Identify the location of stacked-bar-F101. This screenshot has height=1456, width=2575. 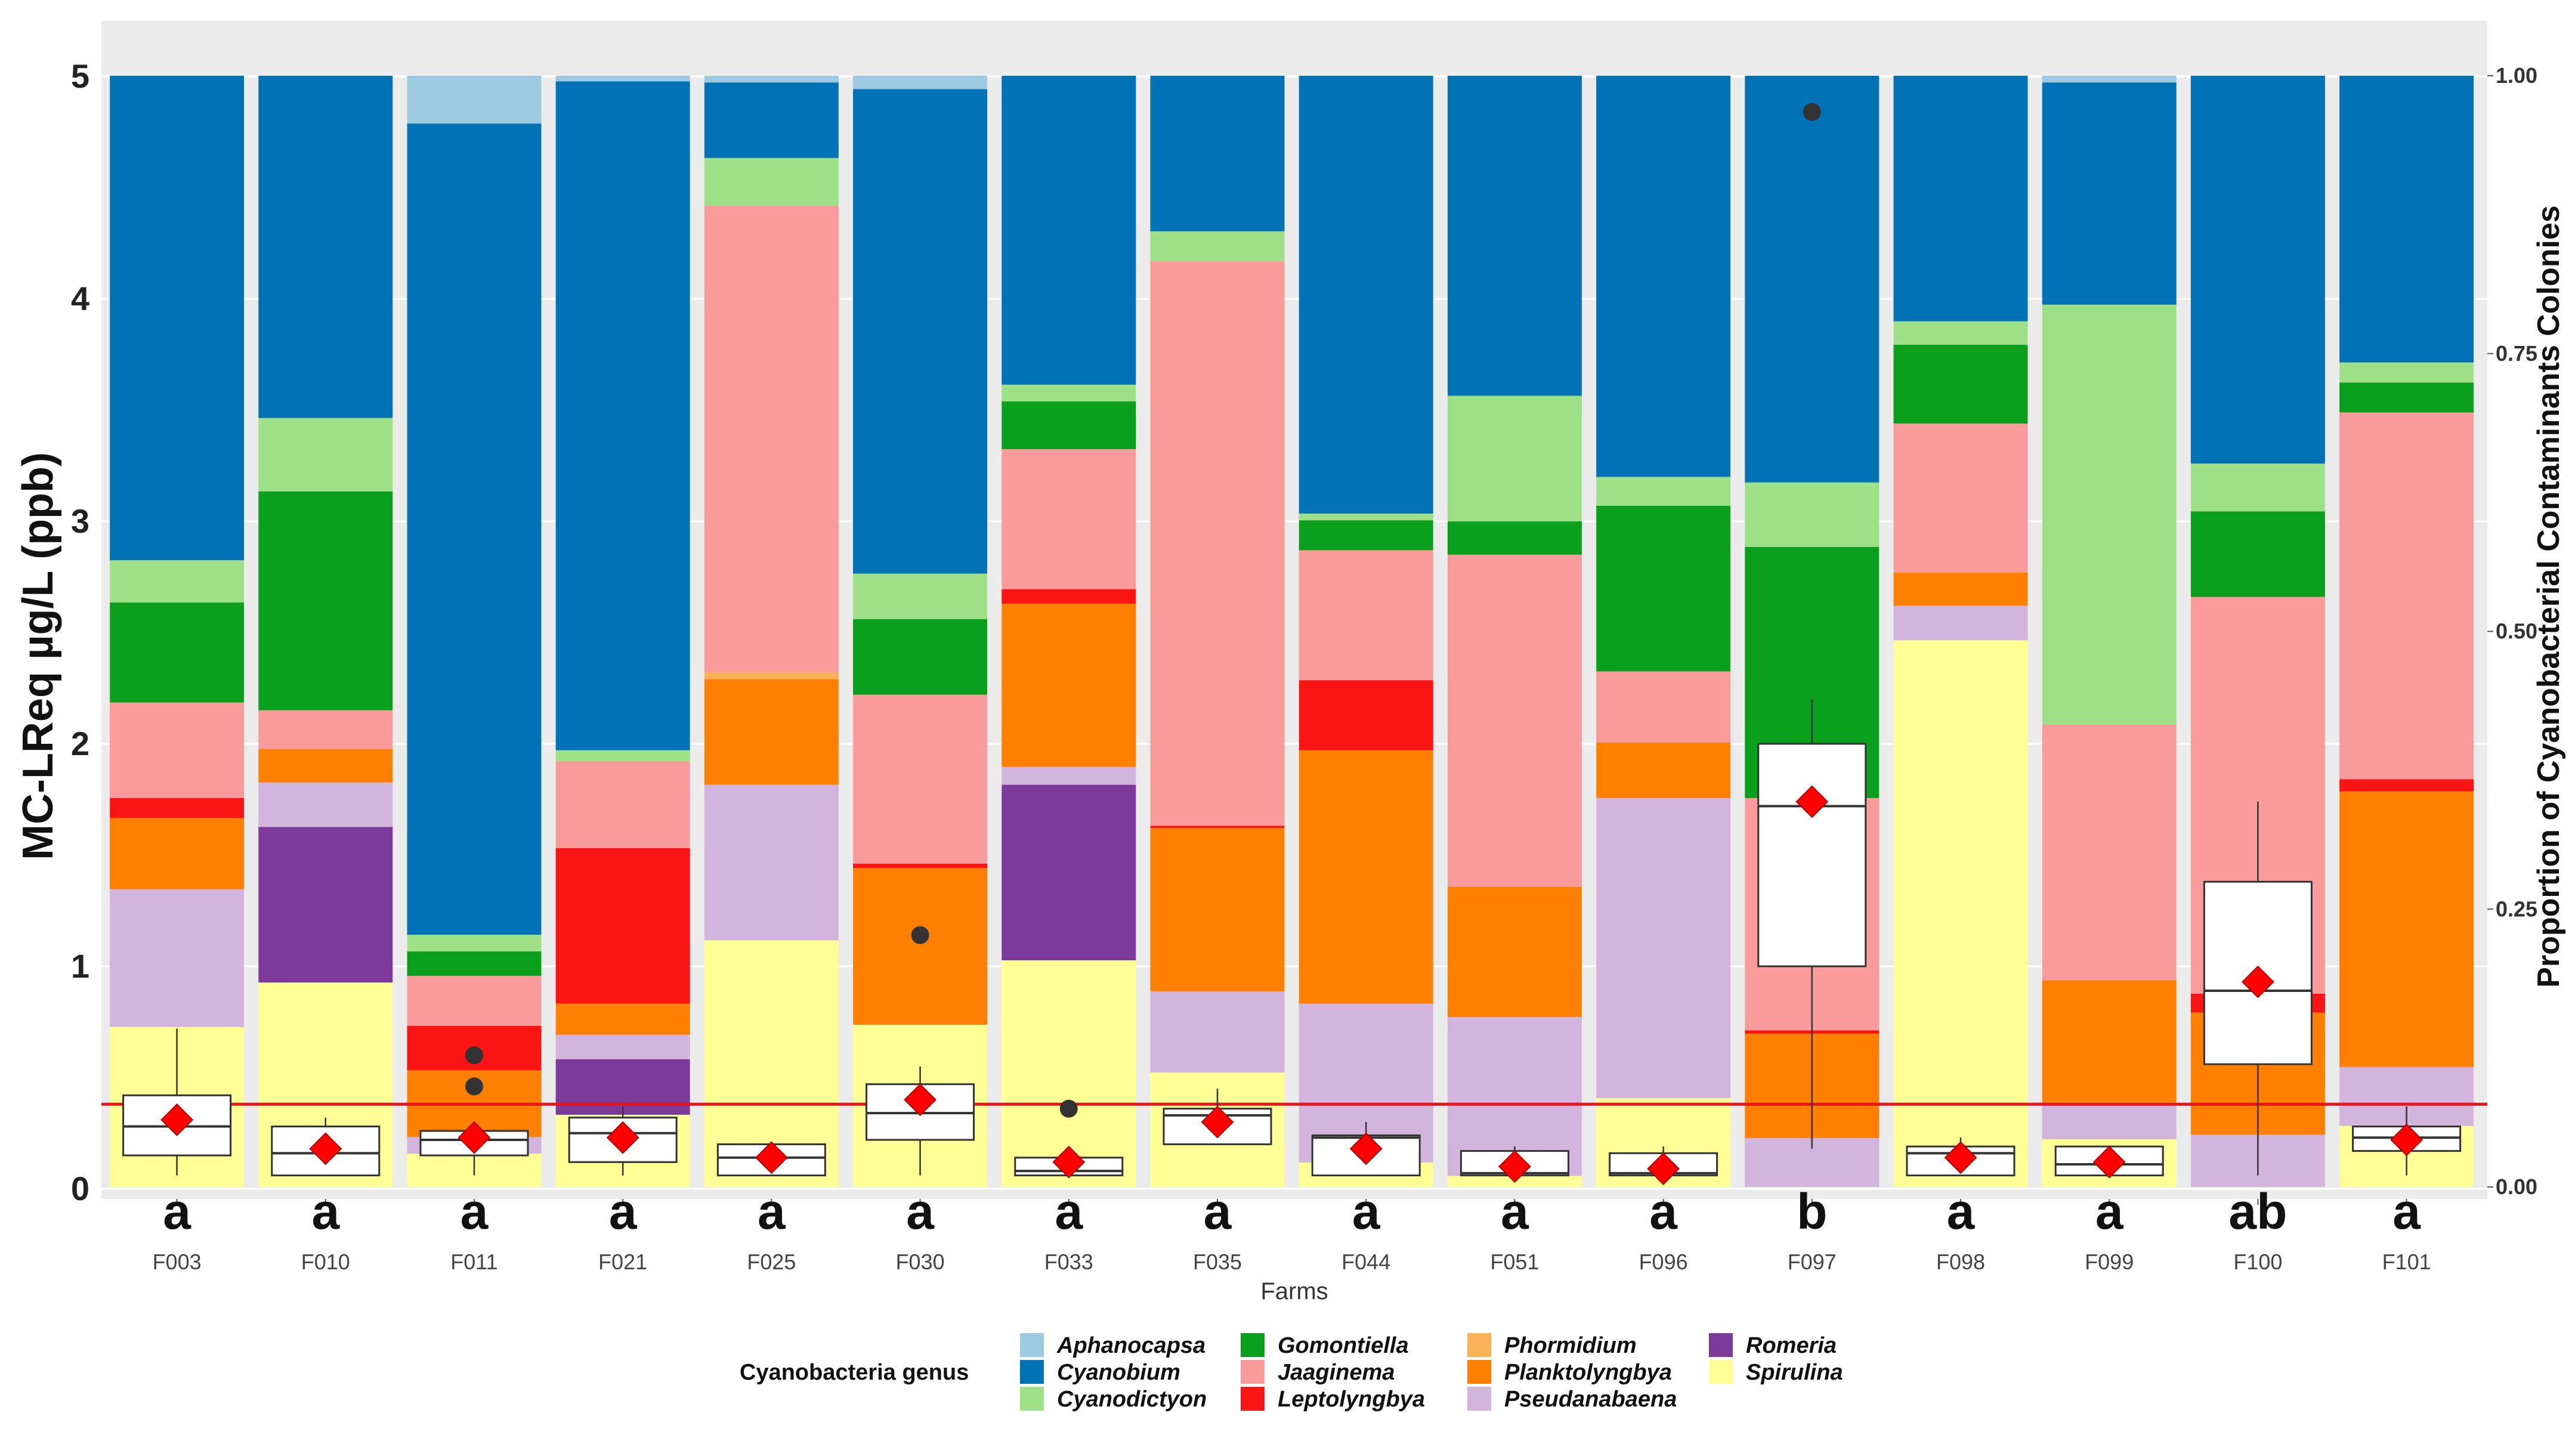
(2406, 631).